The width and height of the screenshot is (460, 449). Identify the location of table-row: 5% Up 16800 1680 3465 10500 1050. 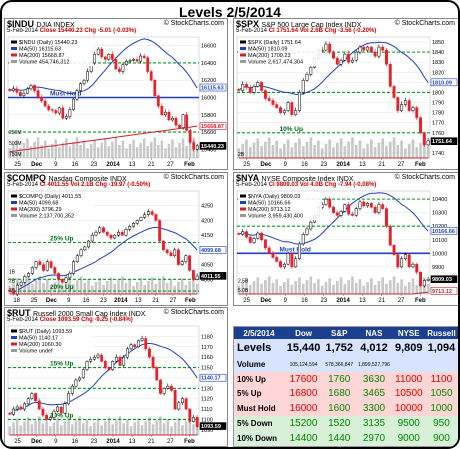
(346, 394).